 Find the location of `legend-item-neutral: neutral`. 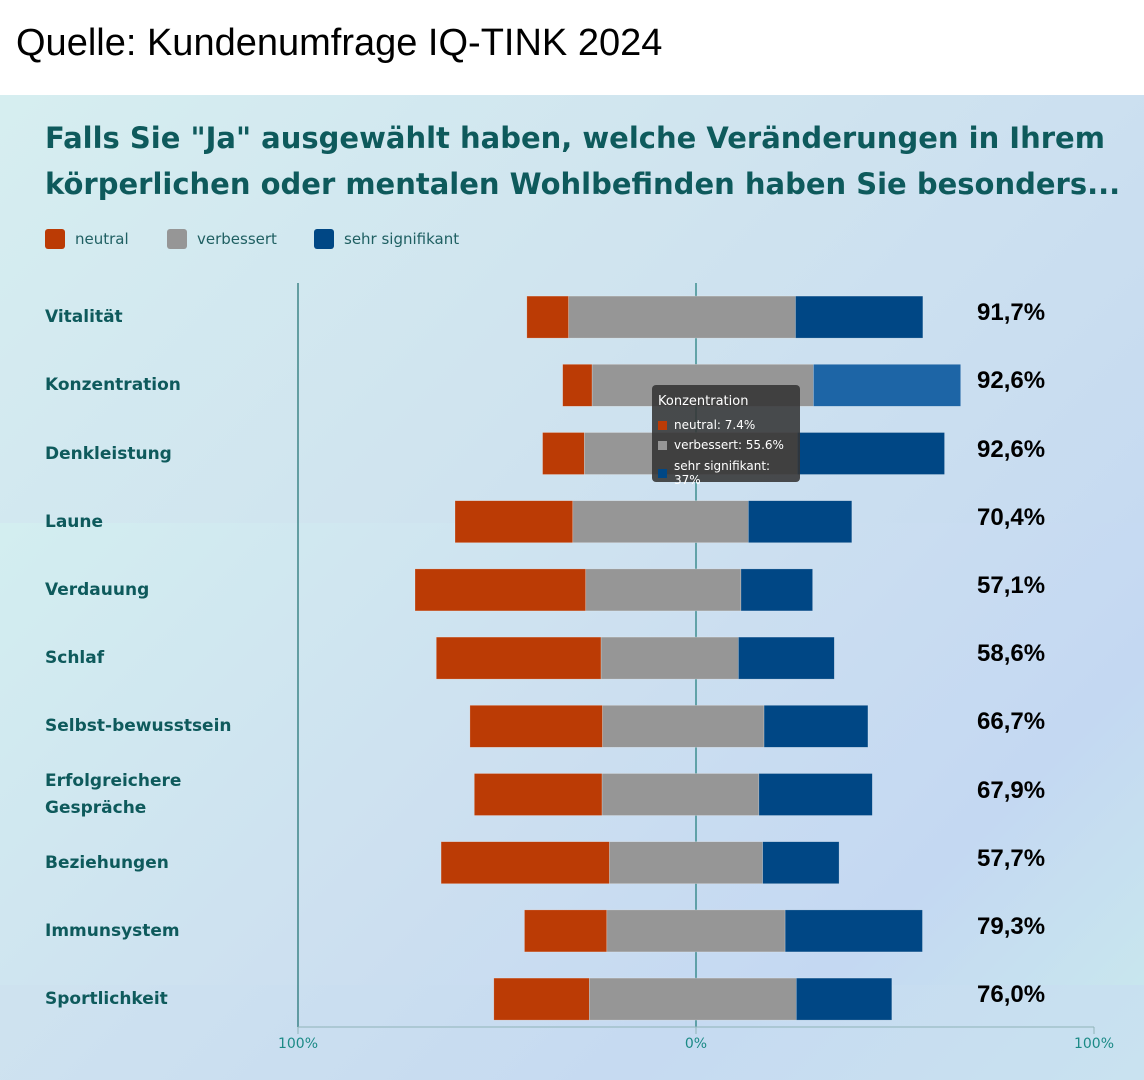

legend-item-neutral: neutral is located at coordinates (87, 239).